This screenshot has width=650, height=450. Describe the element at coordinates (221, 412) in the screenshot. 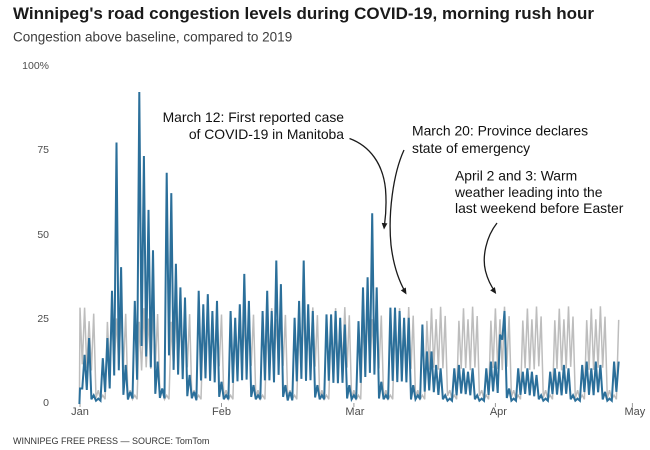

I see `svg-text: Feb` at that location.